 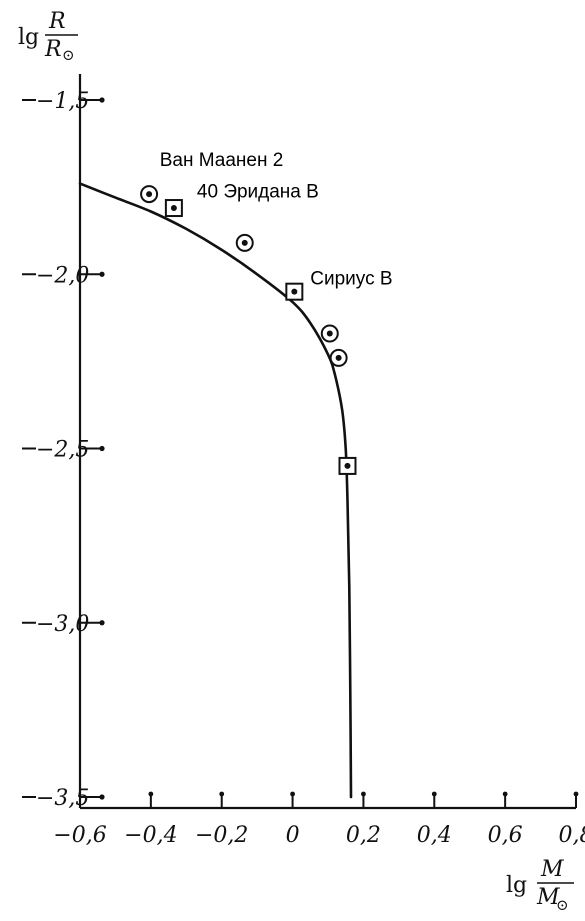 I want to click on points-layer, so click(x=248, y=330).